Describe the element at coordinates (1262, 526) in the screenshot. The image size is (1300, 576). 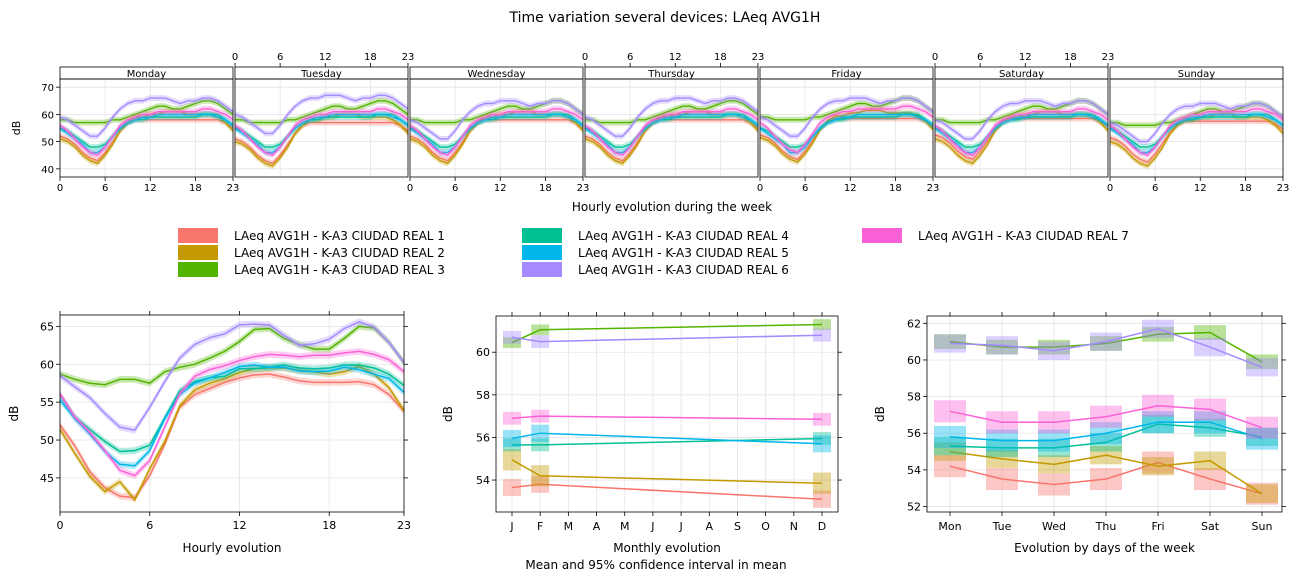
I see `x-tick-label: Sun` at that location.